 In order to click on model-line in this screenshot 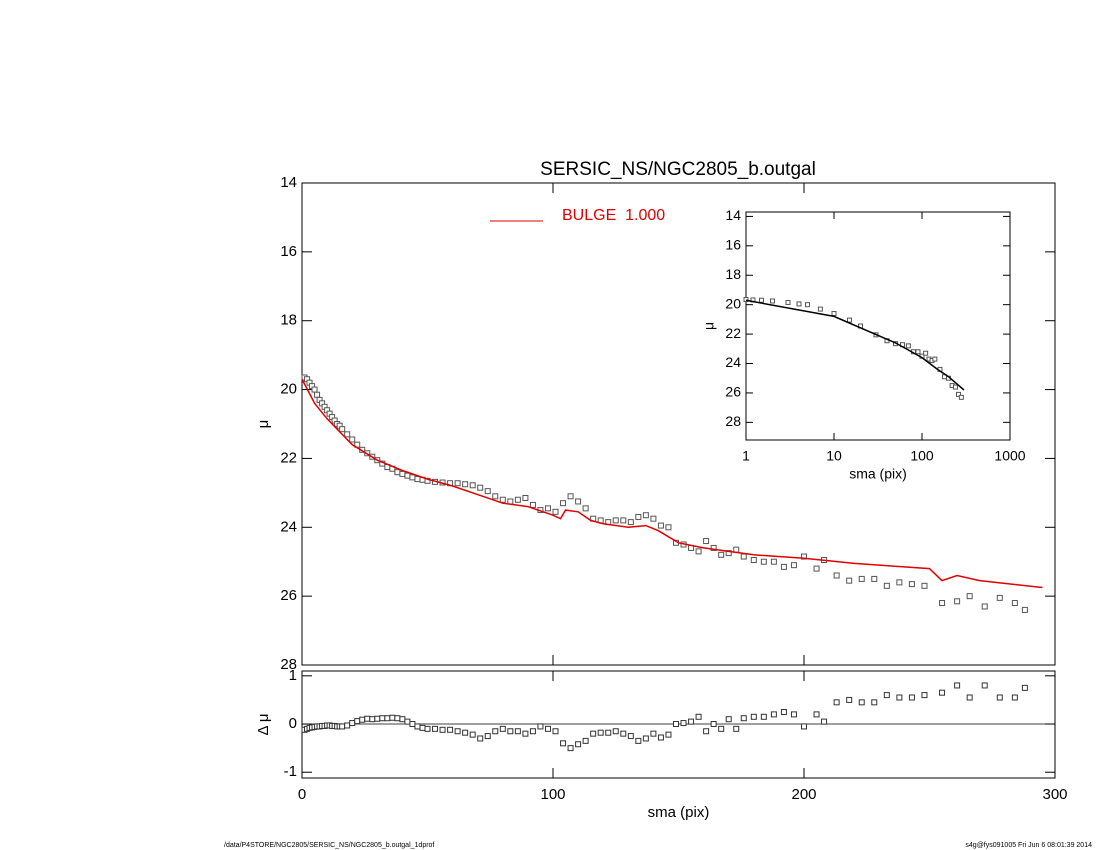, I will do `click(855, 345)`.